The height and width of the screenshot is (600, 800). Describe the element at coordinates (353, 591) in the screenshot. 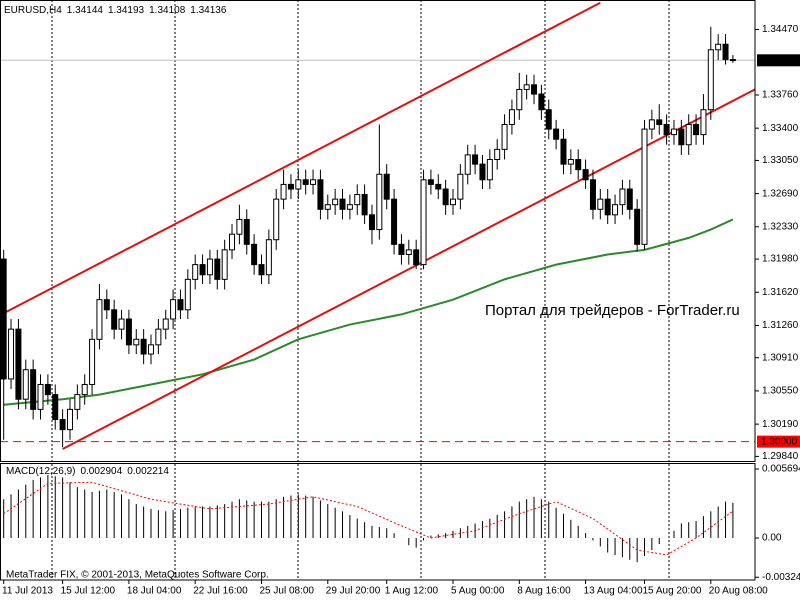

I see `x-tick-label: 29 Jul 20:00` at that location.